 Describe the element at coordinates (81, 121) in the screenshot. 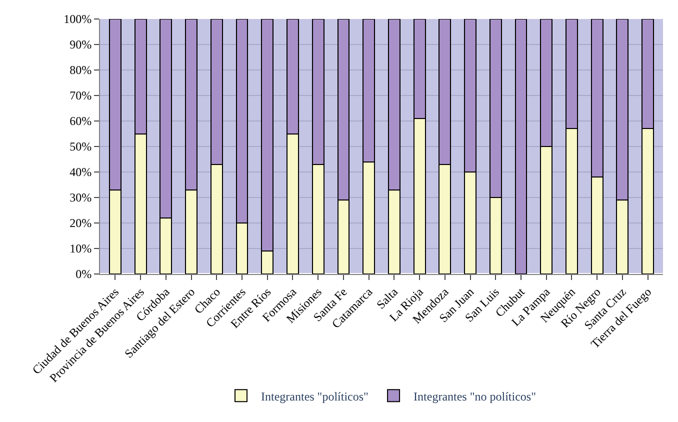

I see `y-tick-label: 60%` at that location.